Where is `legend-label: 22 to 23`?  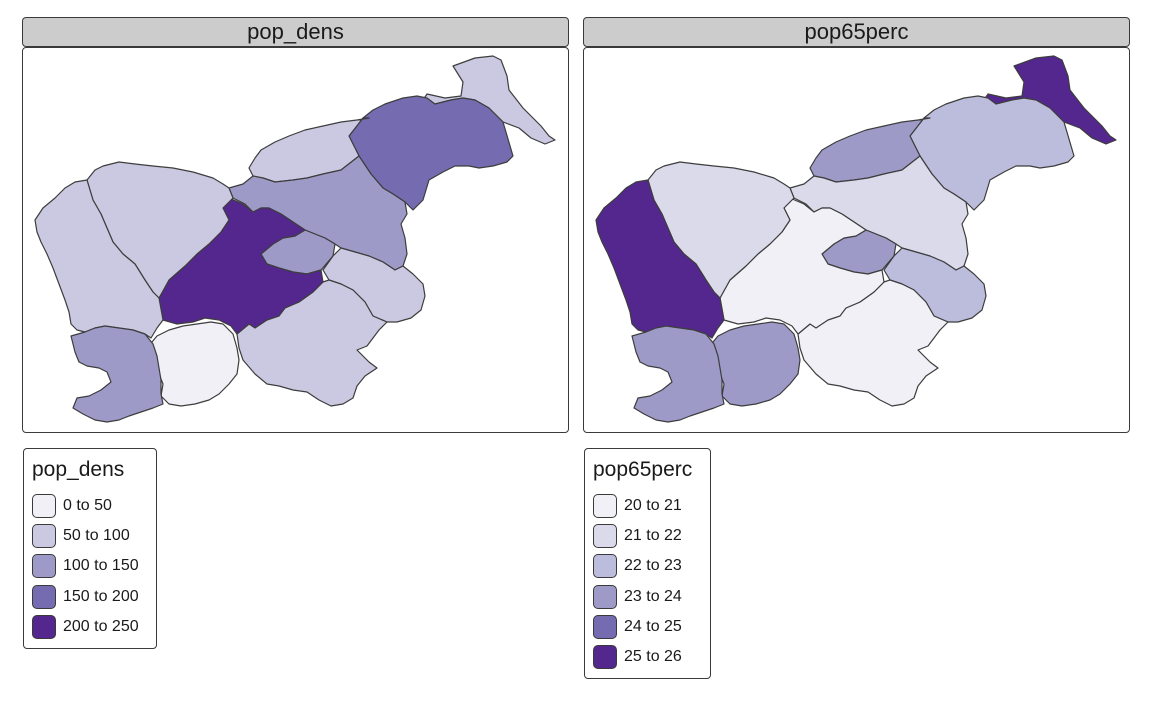
legend-label: 22 to 23 is located at coordinates (653, 566).